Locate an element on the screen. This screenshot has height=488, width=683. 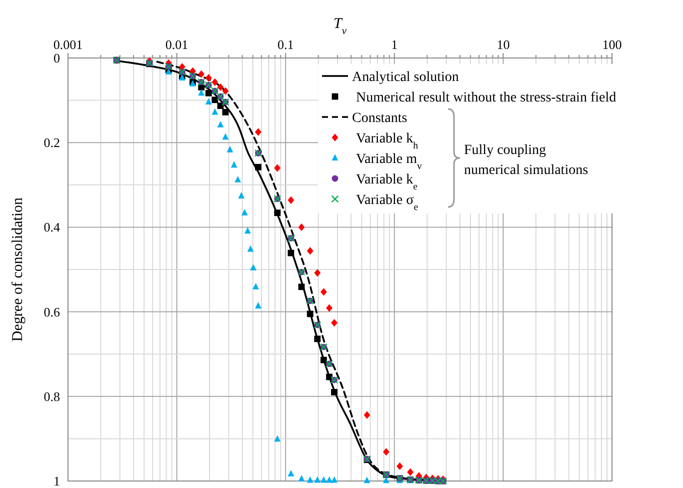
legend-label: Variable m$_{v}$ is located at coordinates (389, 162).